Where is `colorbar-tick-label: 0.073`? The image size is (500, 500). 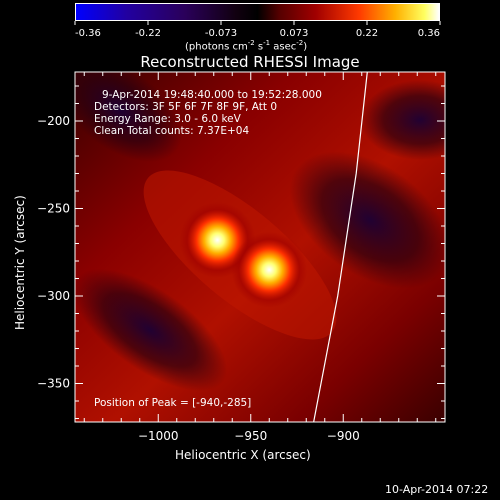
colorbar-tick-label: 0.073 is located at coordinates (294, 33).